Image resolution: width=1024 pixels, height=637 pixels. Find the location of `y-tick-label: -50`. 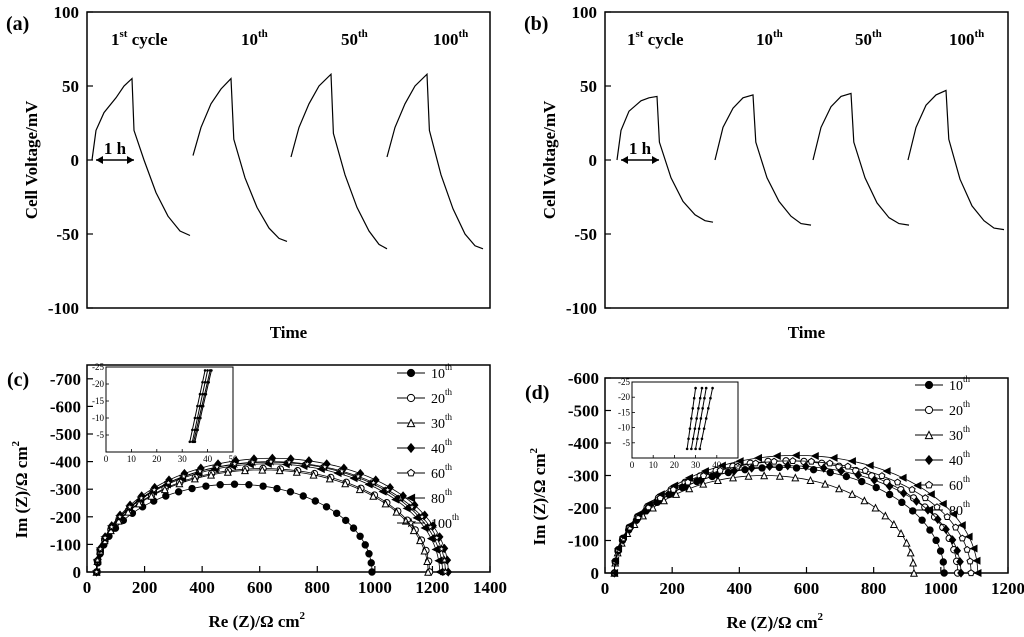

y-tick-label: -50 is located at coordinates (67, 234).